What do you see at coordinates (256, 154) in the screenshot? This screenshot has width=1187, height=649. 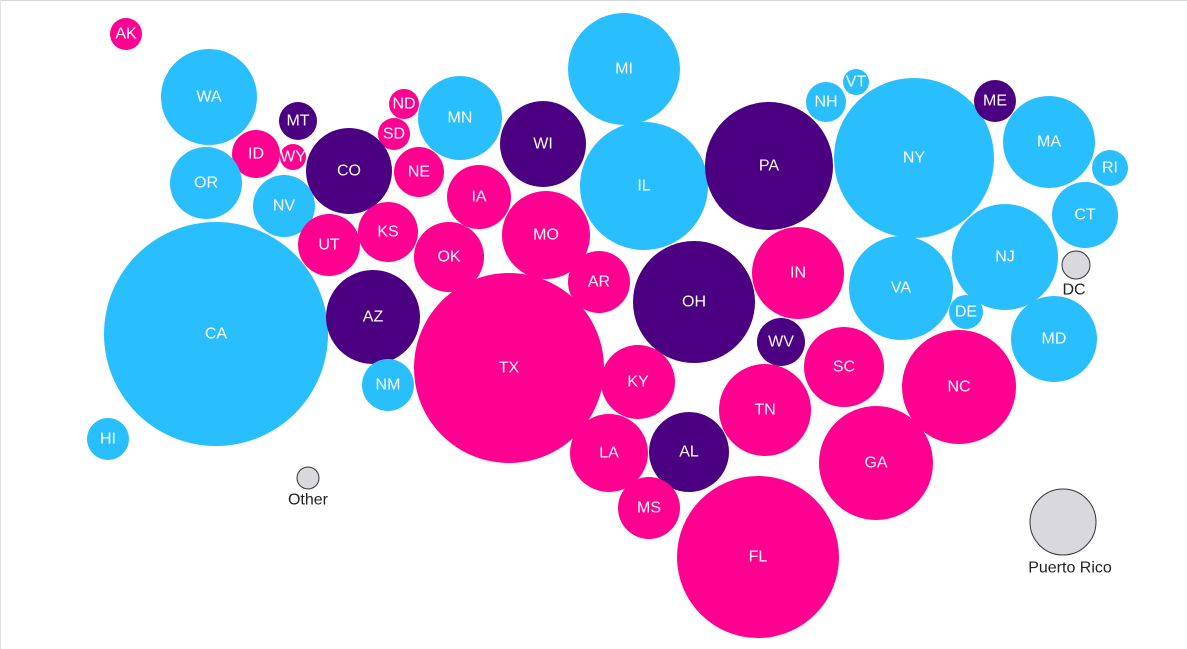 I see `state-circle-id` at bounding box center [256, 154].